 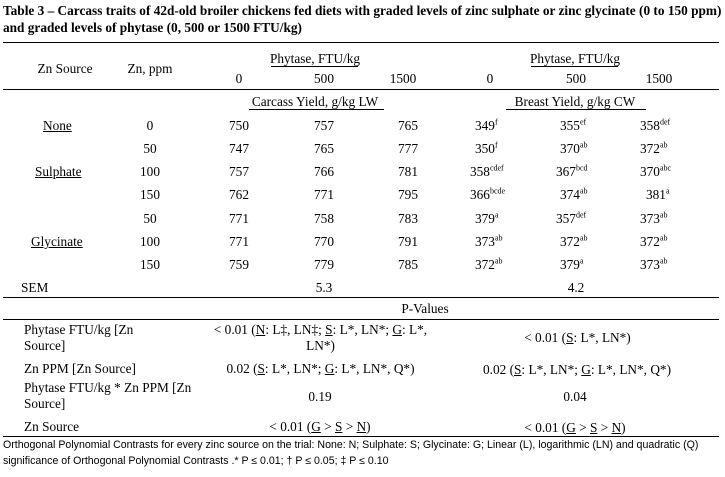 What do you see at coordinates (324, 287) in the screenshot?
I see `sem-carcass: 5.3` at bounding box center [324, 287].